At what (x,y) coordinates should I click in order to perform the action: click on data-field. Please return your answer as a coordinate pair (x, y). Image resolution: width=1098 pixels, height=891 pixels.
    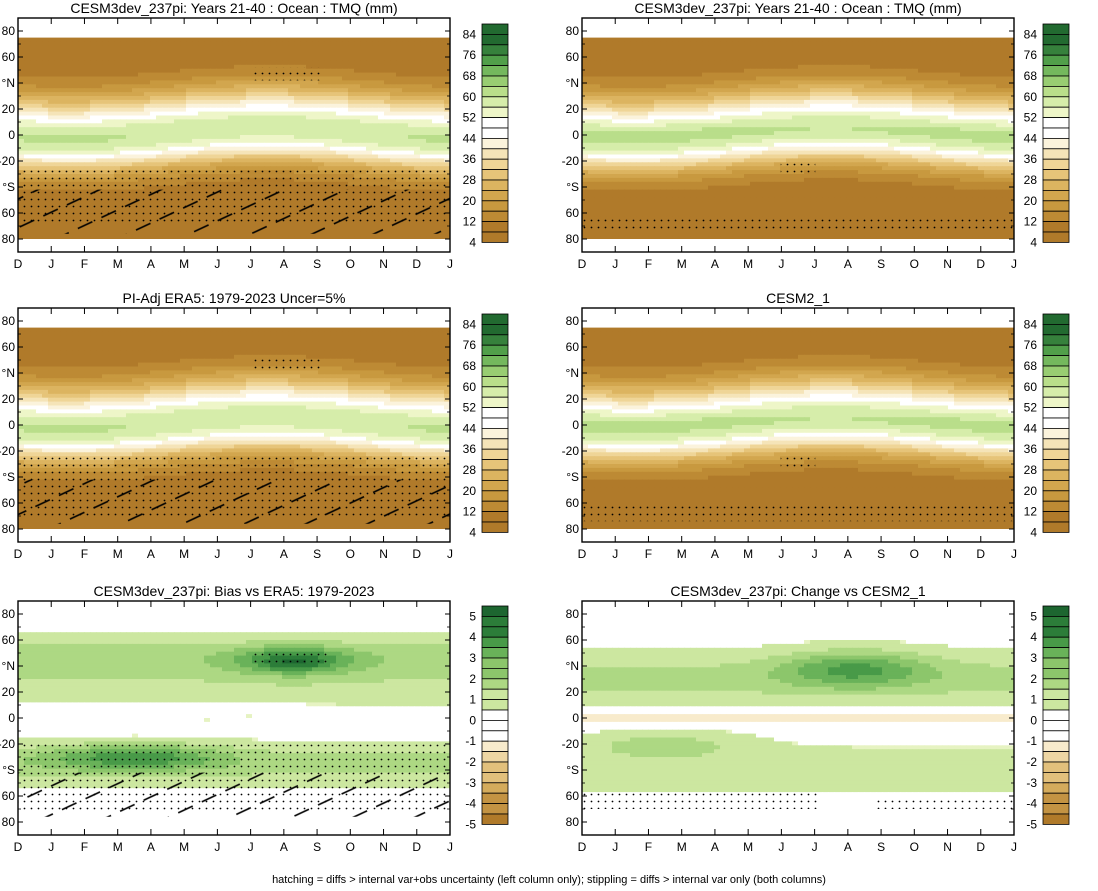
    Looking at the image, I should click on (234, 135).